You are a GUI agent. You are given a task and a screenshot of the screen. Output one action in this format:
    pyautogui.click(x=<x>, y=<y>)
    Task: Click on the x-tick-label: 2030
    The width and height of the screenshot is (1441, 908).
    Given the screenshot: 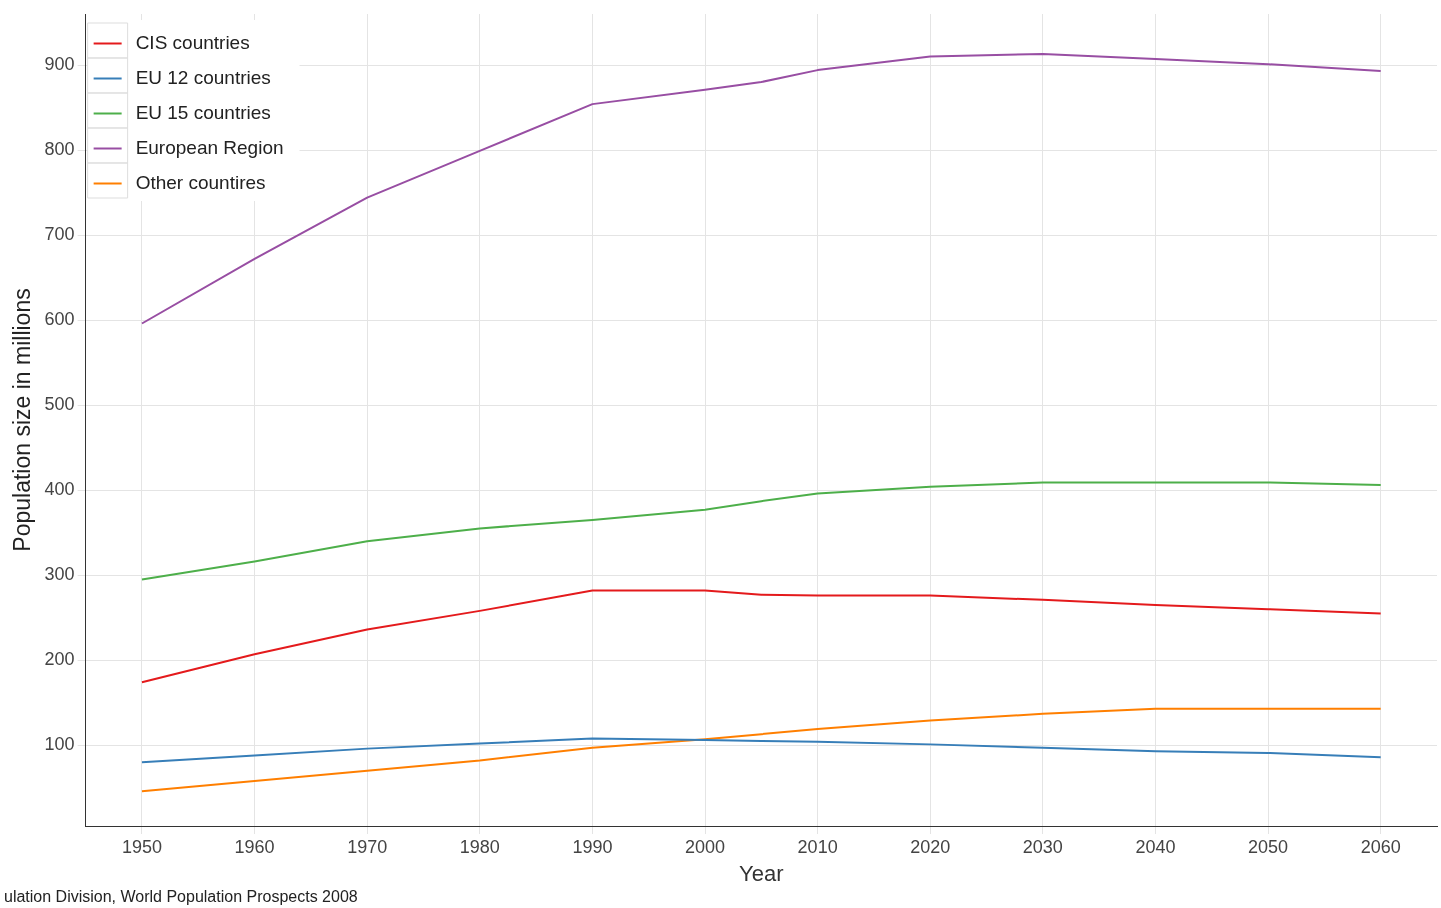 What is the action you would take?
    pyautogui.click(x=1042, y=846)
    